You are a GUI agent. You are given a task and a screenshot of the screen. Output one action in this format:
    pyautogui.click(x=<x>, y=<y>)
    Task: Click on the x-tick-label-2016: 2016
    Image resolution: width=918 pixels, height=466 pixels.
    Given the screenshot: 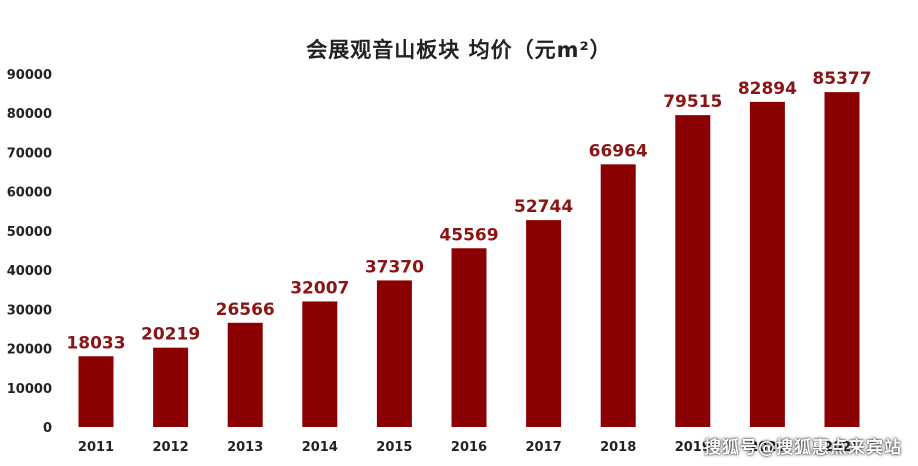 What is the action you would take?
    pyautogui.click(x=469, y=447)
    